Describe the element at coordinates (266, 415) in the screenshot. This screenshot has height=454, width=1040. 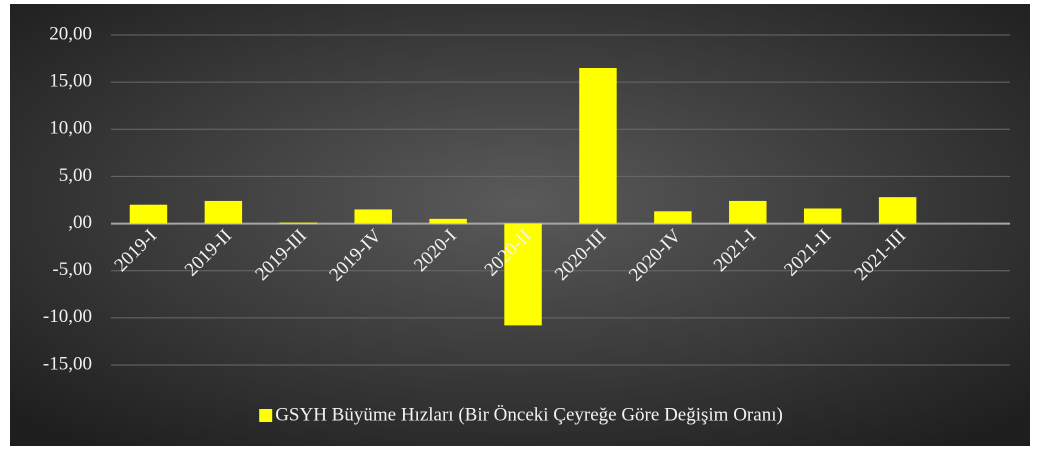
I see `legend-swatch` at that location.